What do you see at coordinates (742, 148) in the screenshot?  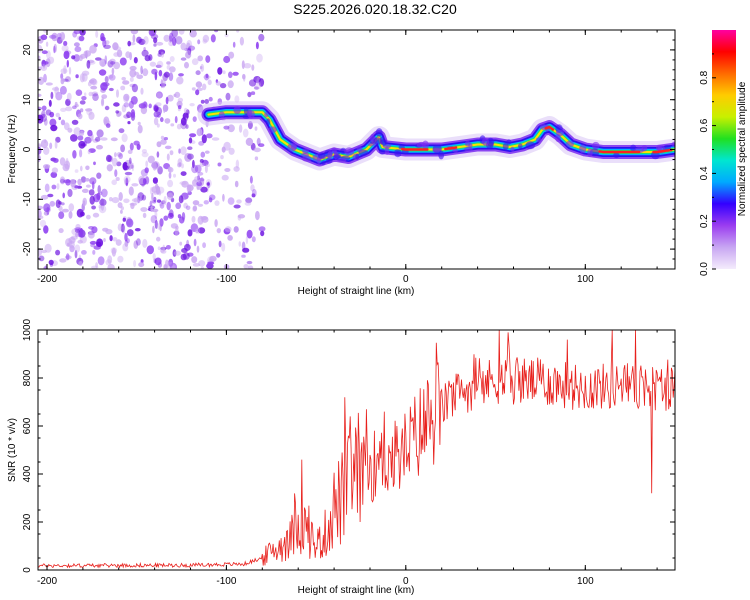 I see `colorbar-label: Normalized spectral amplitude` at bounding box center [742, 148].